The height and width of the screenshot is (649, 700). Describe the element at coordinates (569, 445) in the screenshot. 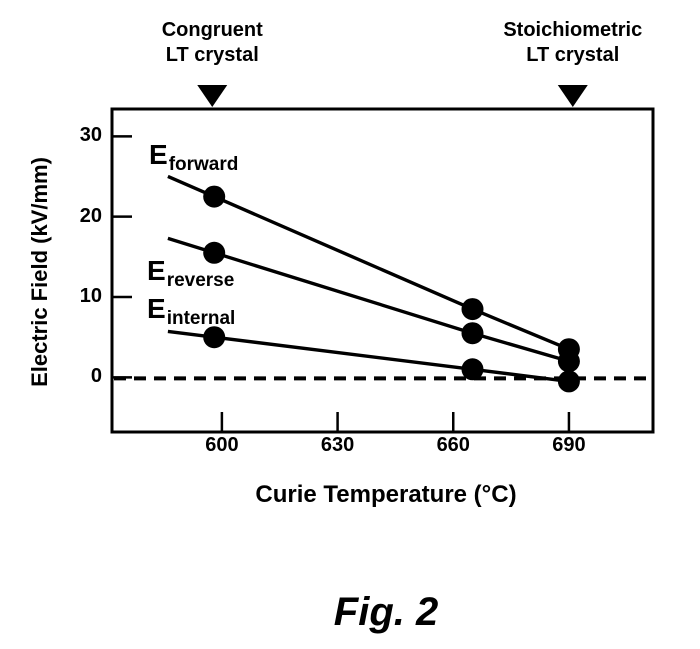

I see `x-tick-label: 690` at that location.